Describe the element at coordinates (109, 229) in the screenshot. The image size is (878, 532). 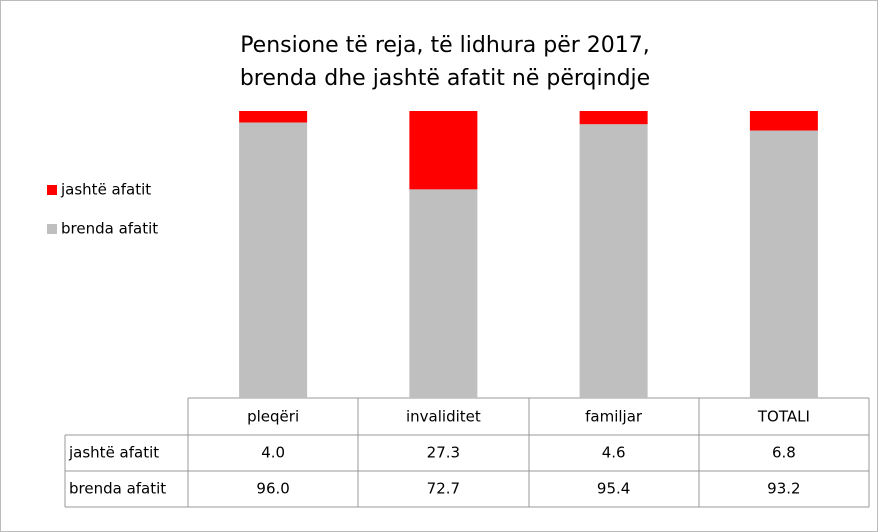
I see `legend-label: brenda afatit` at that location.